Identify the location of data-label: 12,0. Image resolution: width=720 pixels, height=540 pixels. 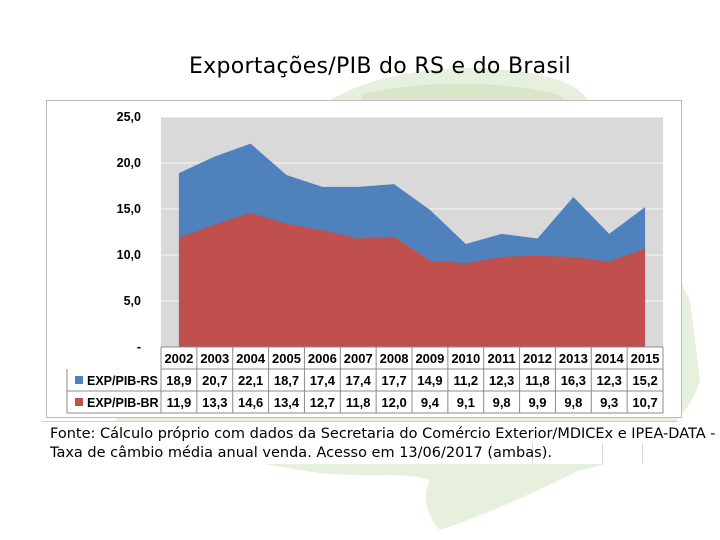
(393, 402).